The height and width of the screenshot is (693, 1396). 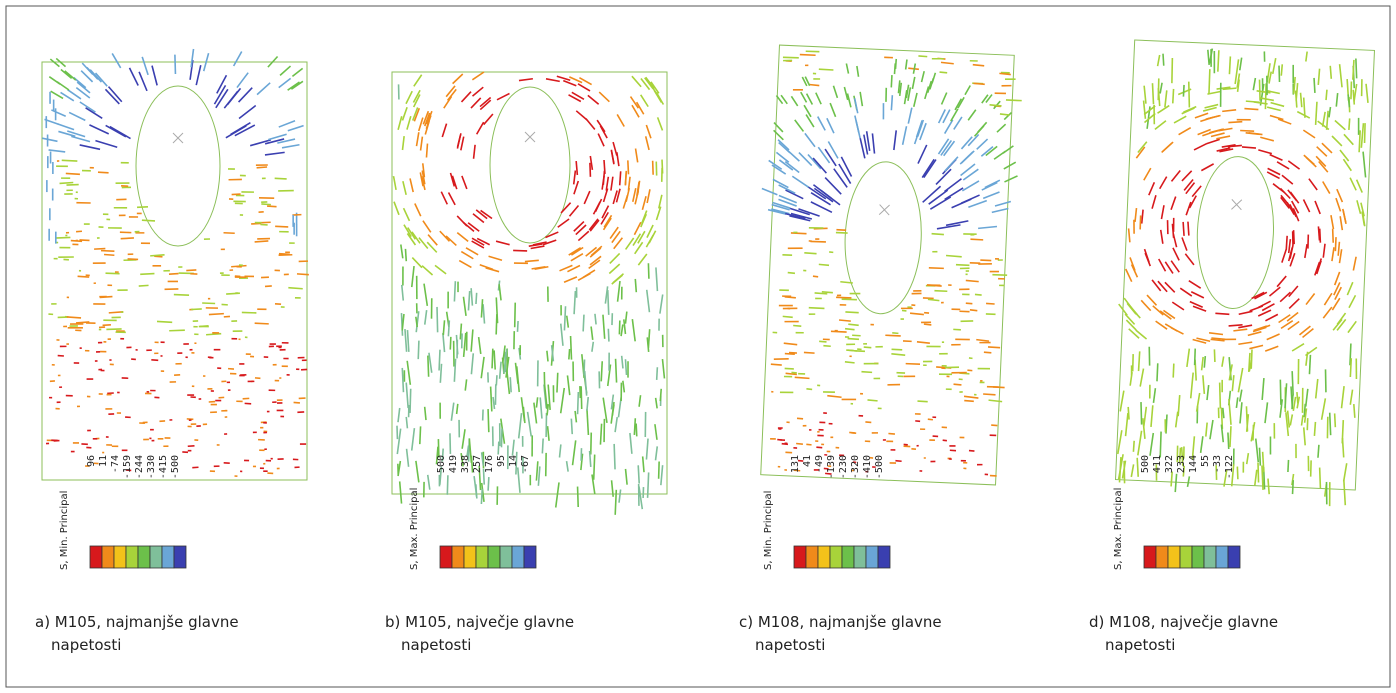 What do you see at coordinates (1235, 232) in the screenshot?
I see `hole` at bounding box center [1235, 232].